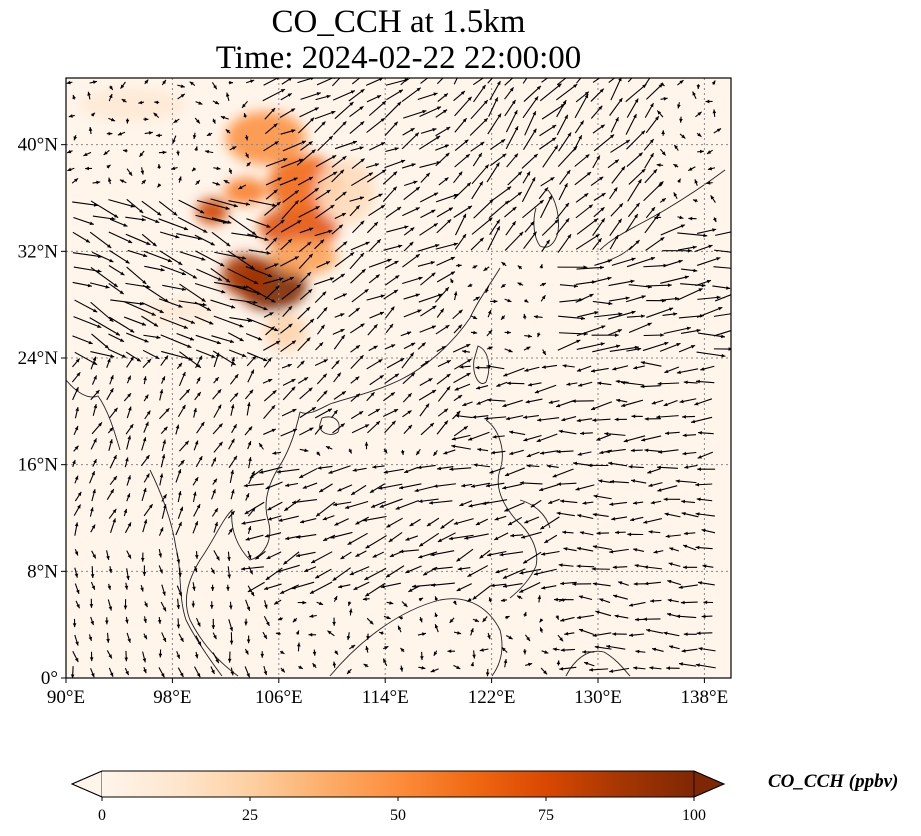  I want to click on y-tick-label: 0°, so click(49, 678).